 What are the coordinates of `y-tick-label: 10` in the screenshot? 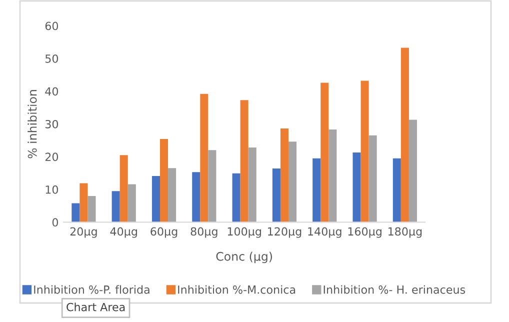 It's located at (52, 189).